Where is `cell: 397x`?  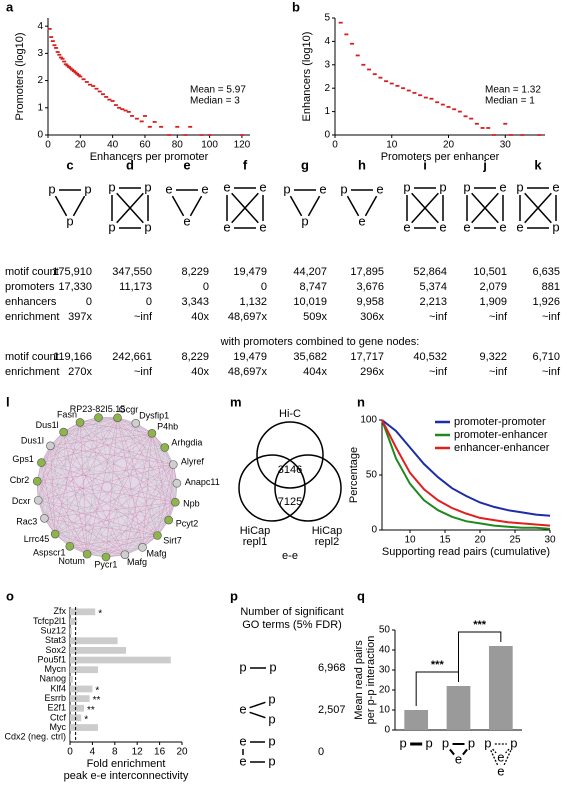 cell: 397x is located at coordinates (80, 317).